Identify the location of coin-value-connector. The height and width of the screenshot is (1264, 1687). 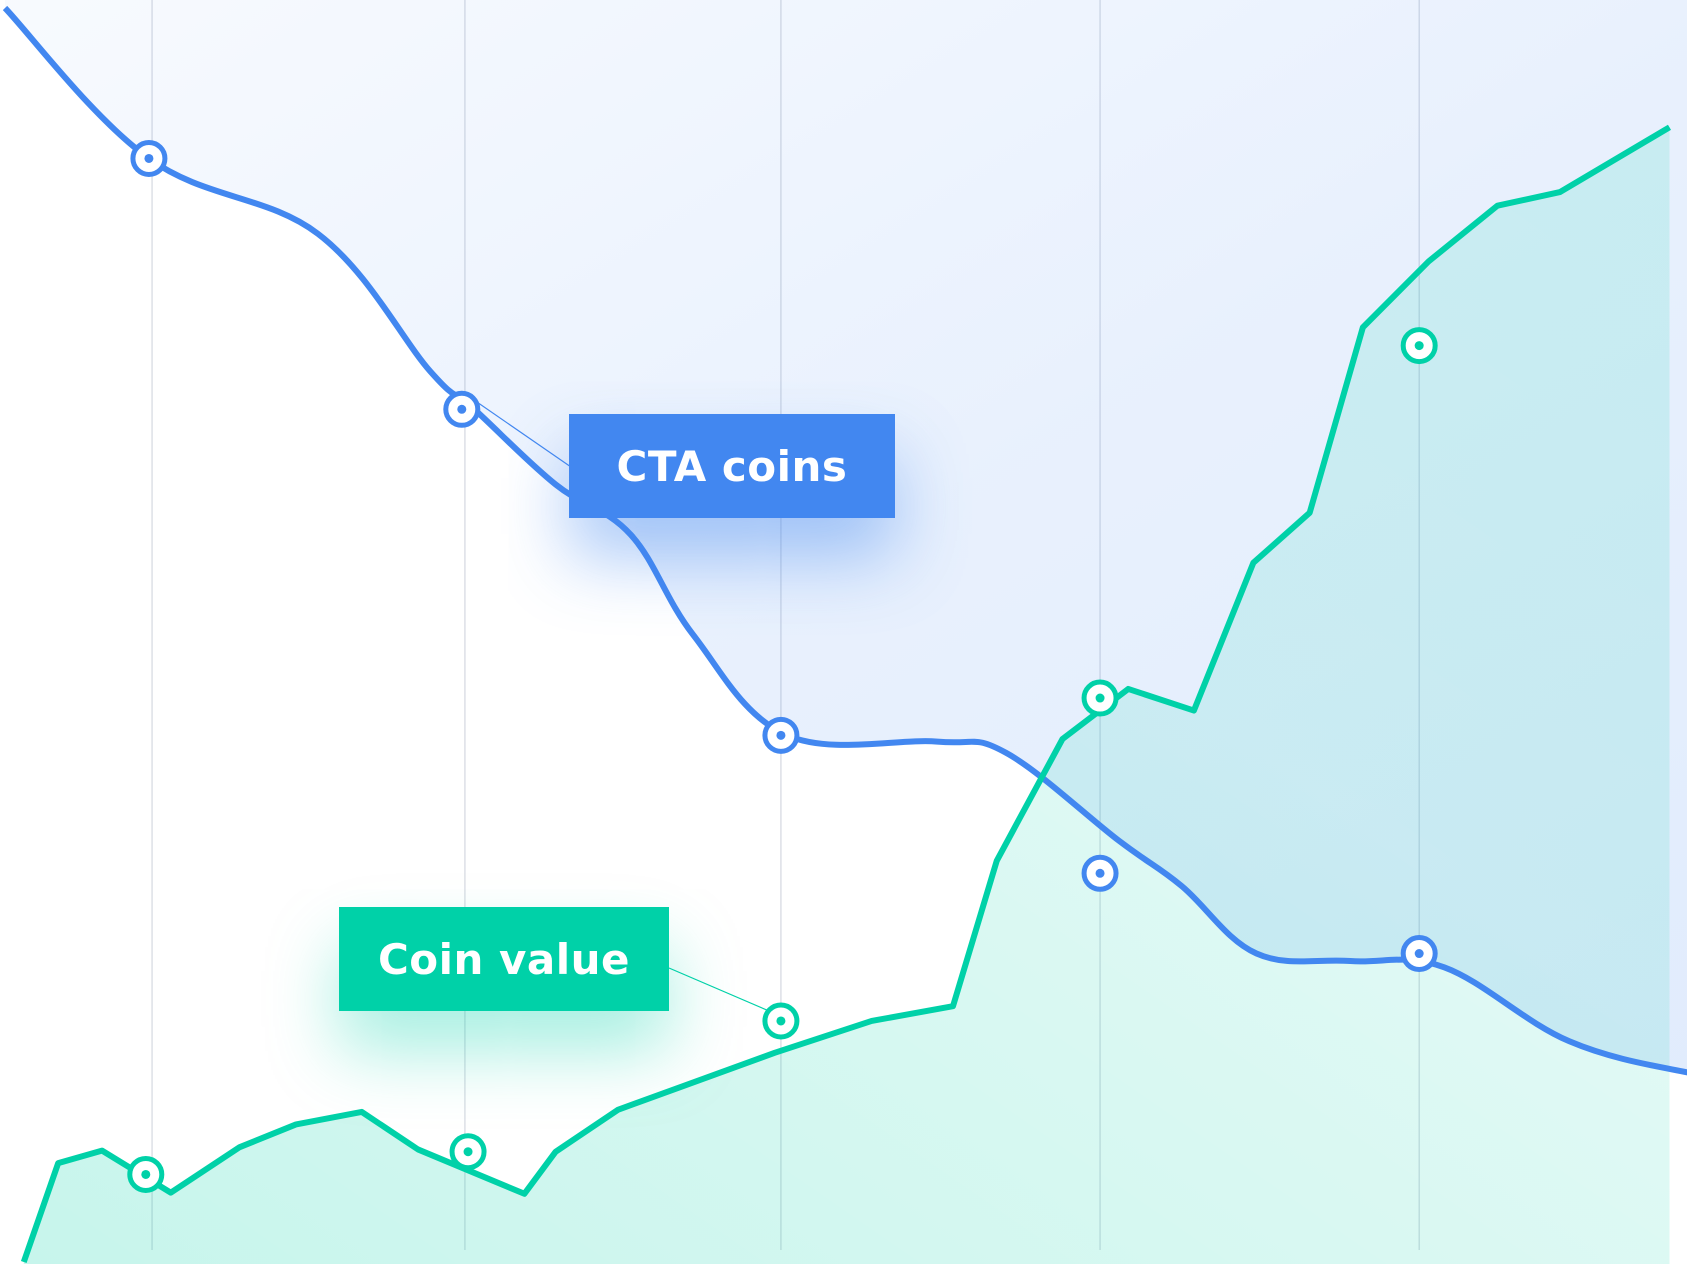
(719, 989).